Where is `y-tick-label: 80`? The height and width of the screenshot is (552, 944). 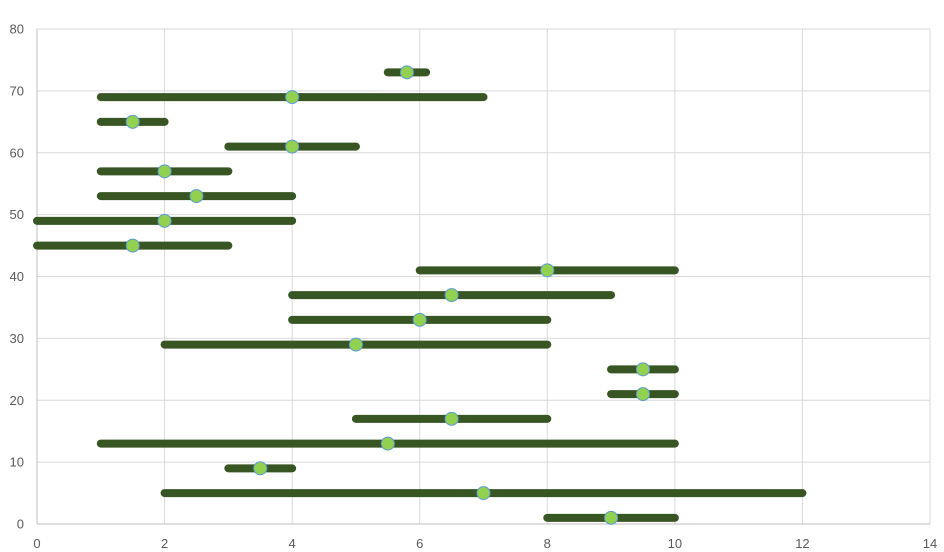
y-tick-label: 80 is located at coordinates (17, 29).